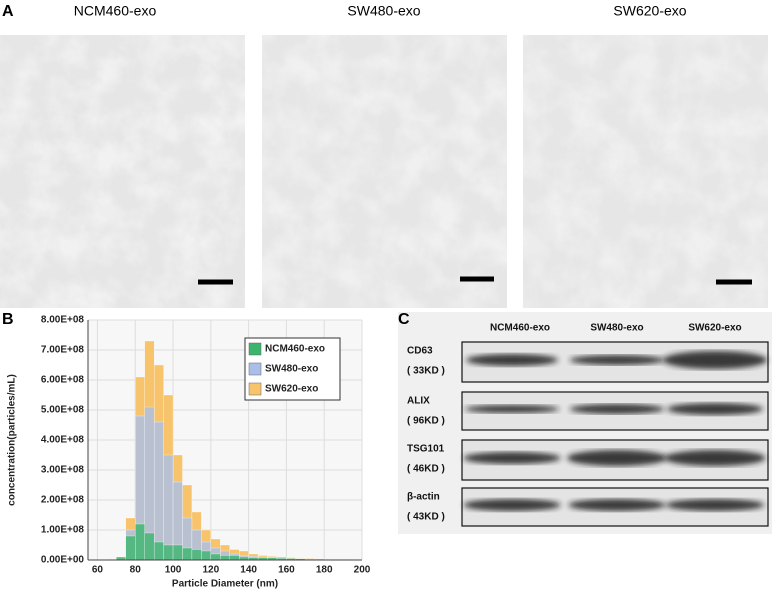 This screenshot has width=772, height=598. What do you see at coordinates (426, 449) in the screenshot?
I see `protein-label: TSG101` at bounding box center [426, 449].